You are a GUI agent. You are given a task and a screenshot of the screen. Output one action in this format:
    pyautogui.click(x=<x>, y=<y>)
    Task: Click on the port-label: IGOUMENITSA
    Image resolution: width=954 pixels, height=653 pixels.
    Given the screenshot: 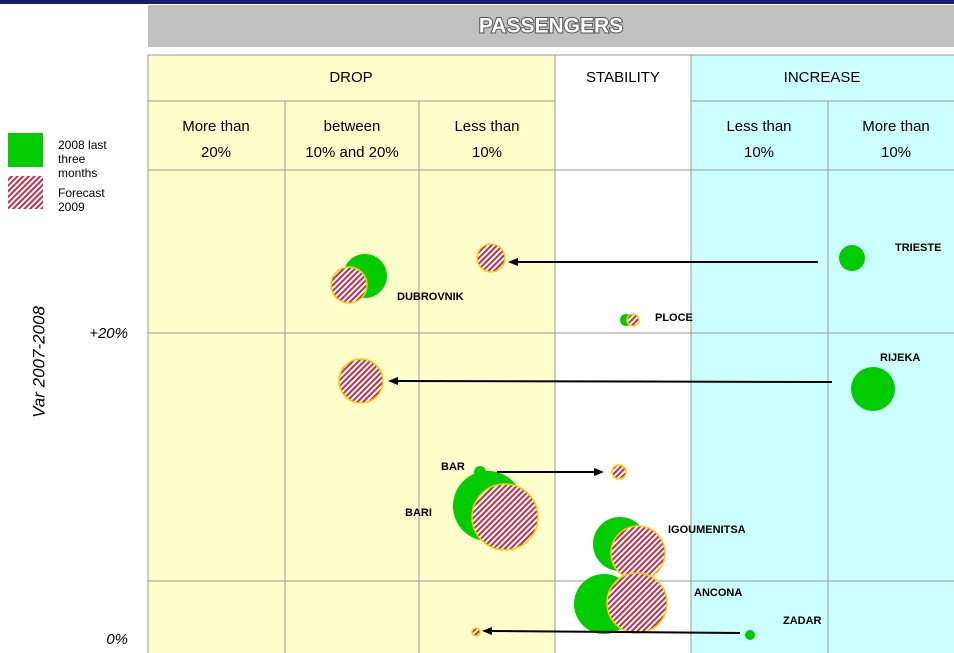 What is the action you would take?
    pyautogui.click(x=707, y=530)
    